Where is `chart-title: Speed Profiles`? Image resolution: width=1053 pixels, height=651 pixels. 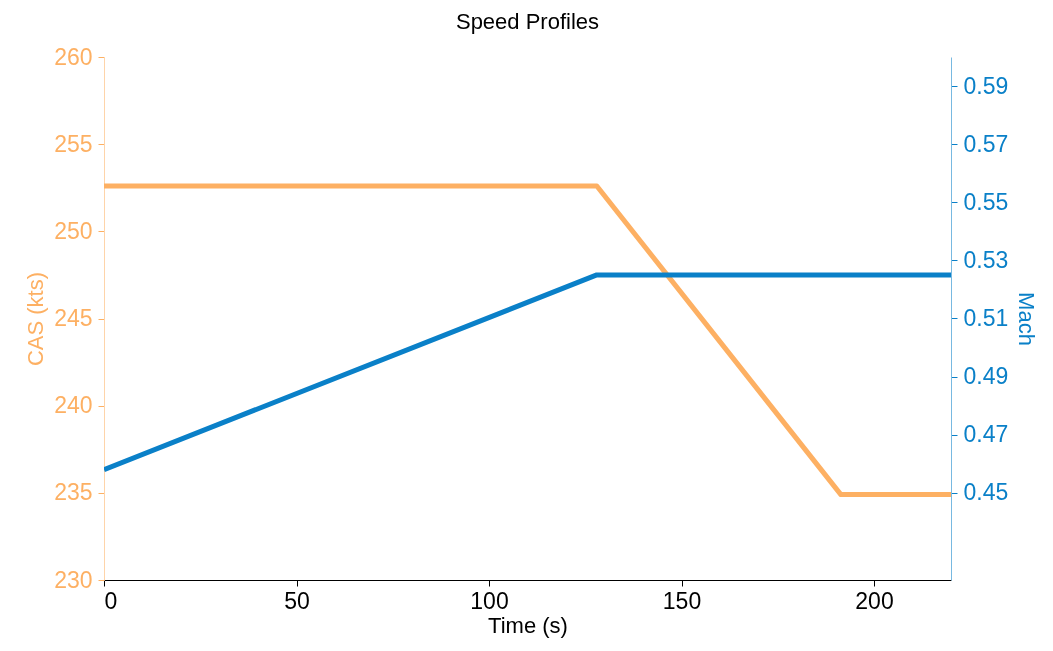
chart-title: Speed Profiles is located at coordinates (527, 21).